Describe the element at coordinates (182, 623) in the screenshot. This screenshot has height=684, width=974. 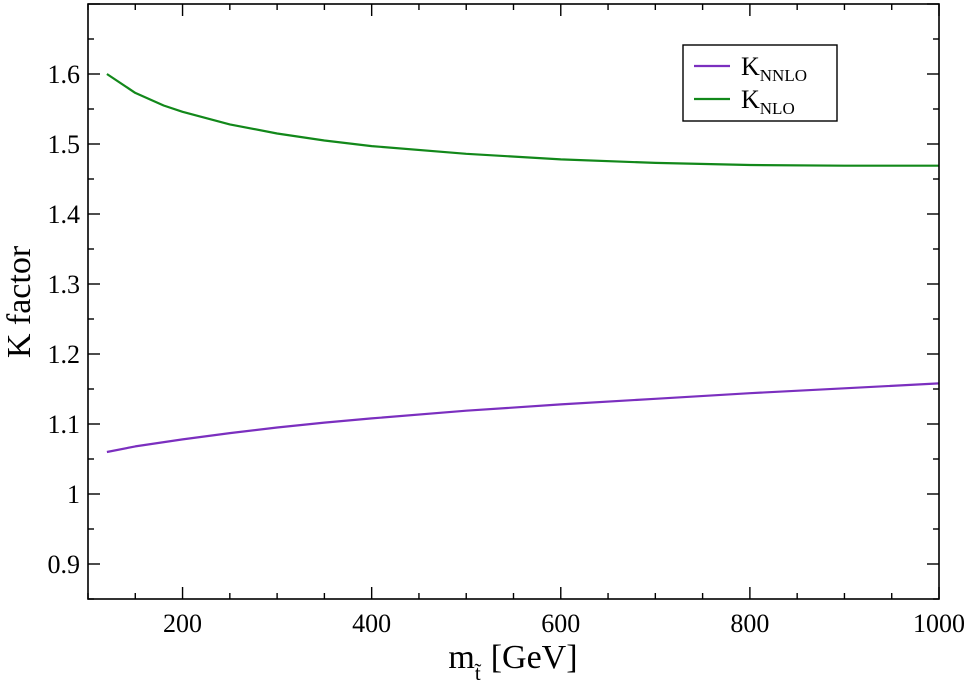
I see `x-tick-label: 200` at that location.